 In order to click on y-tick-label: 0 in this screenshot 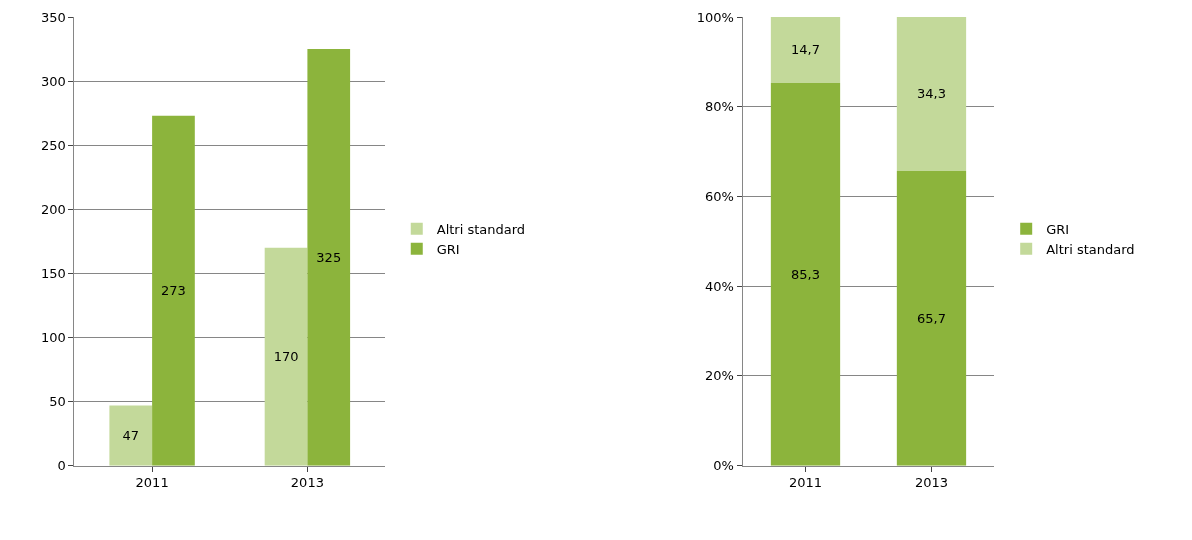, I will do `click(61, 466)`.